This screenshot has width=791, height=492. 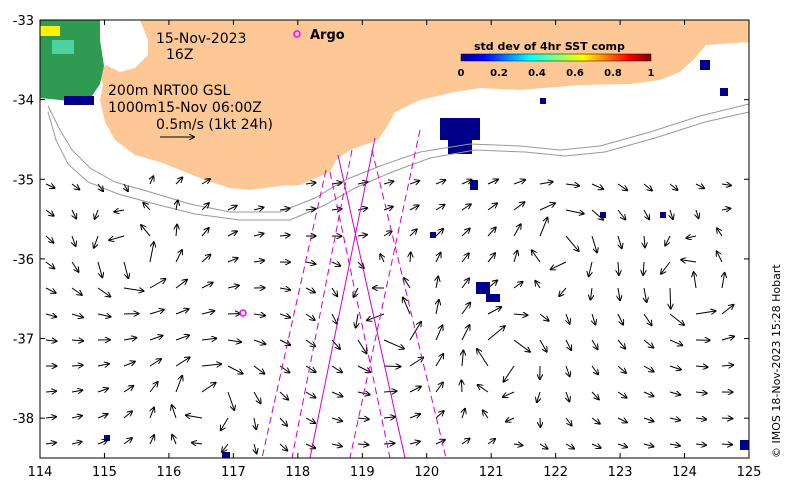 I want to click on y-tick-label: -37, so click(x=23, y=340).